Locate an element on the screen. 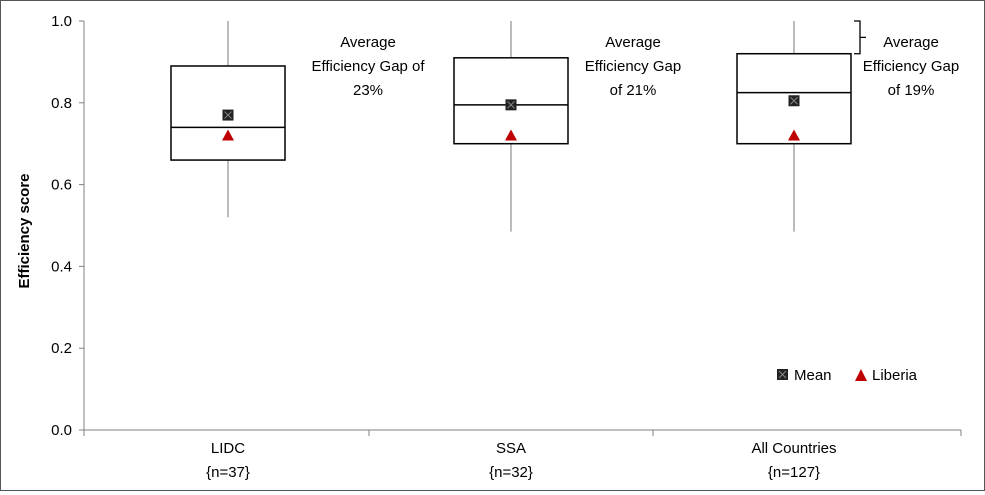  x-category-sublabel: {n=32} is located at coordinates (511, 472).